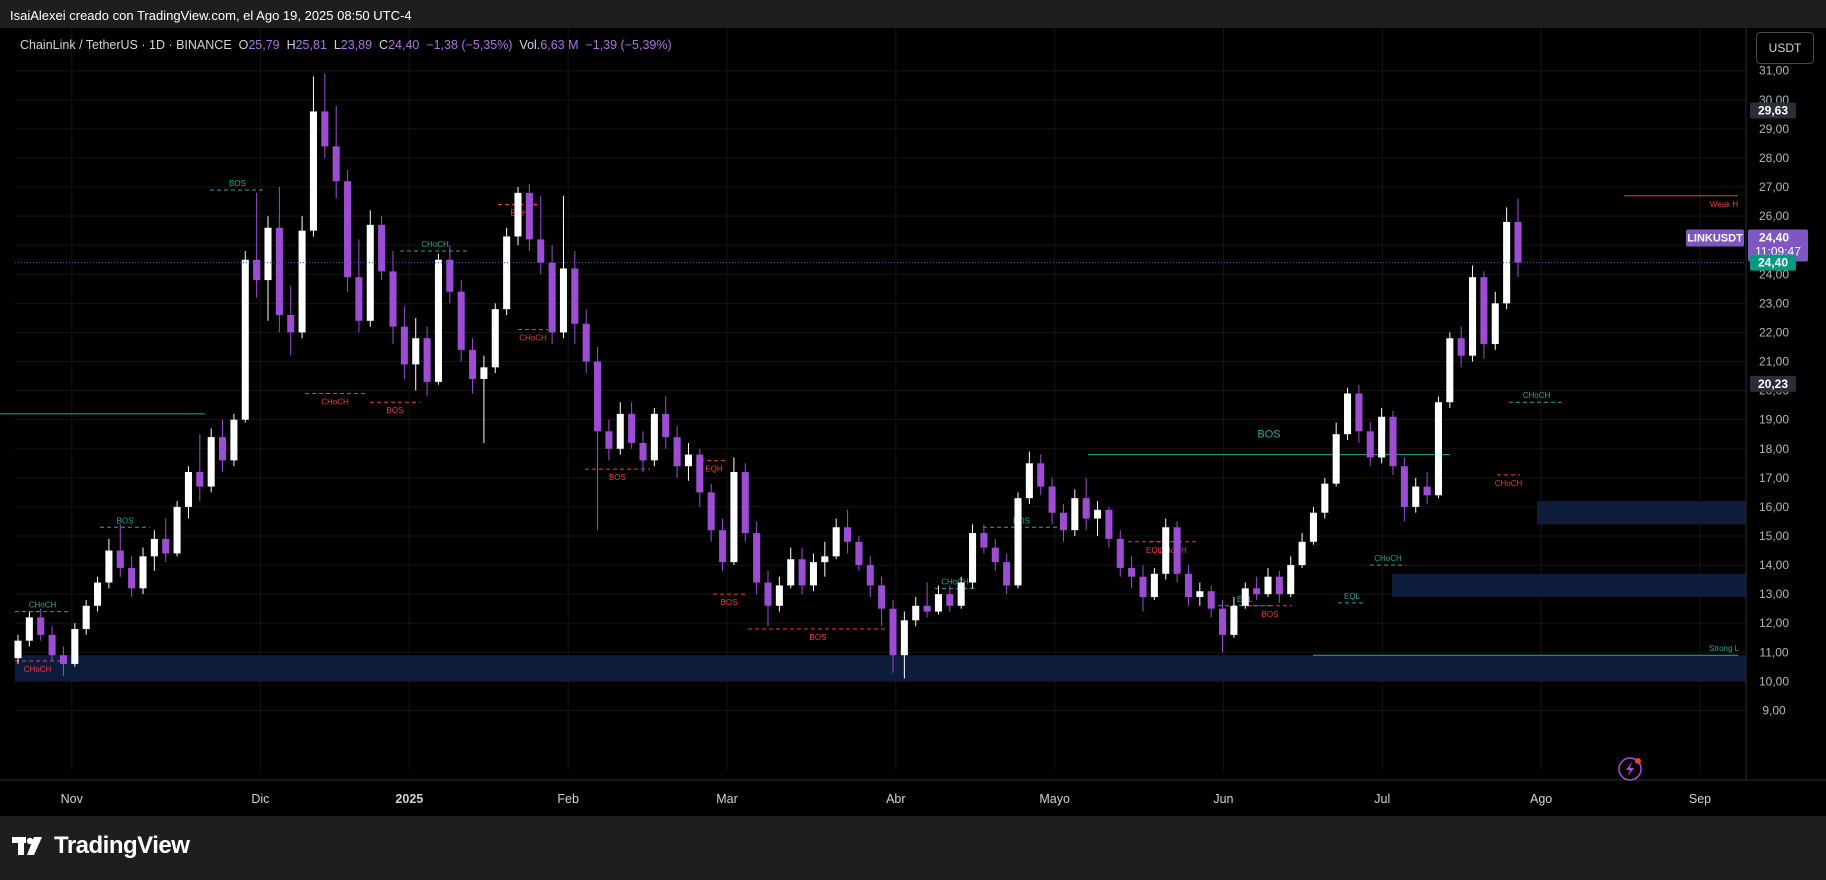  What do you see at coordinates (1774, 216) in the screenshot?
I see `y-tick-label: 26,00` at bounding box center [1774, 216].